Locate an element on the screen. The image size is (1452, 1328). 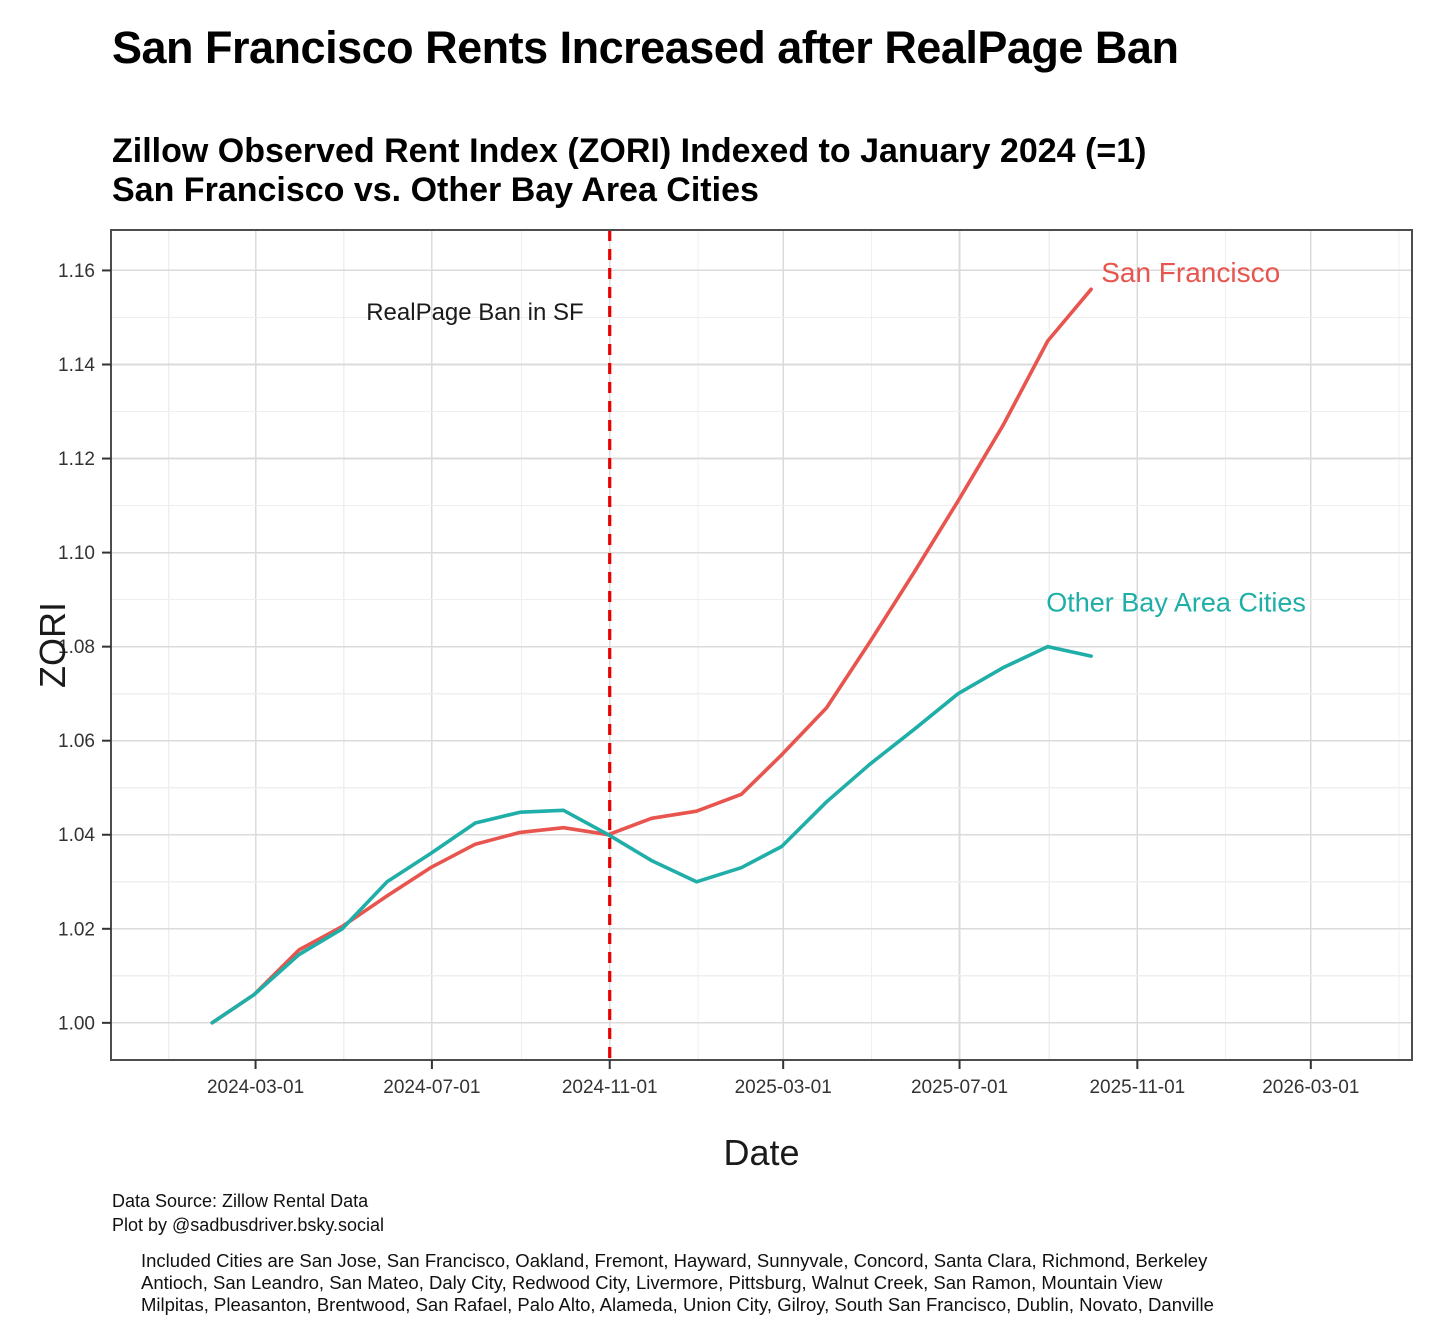
chart-subtitle-line2: San Francisco vs. Other Bay Area Cities is located at coordinates (435, 189).